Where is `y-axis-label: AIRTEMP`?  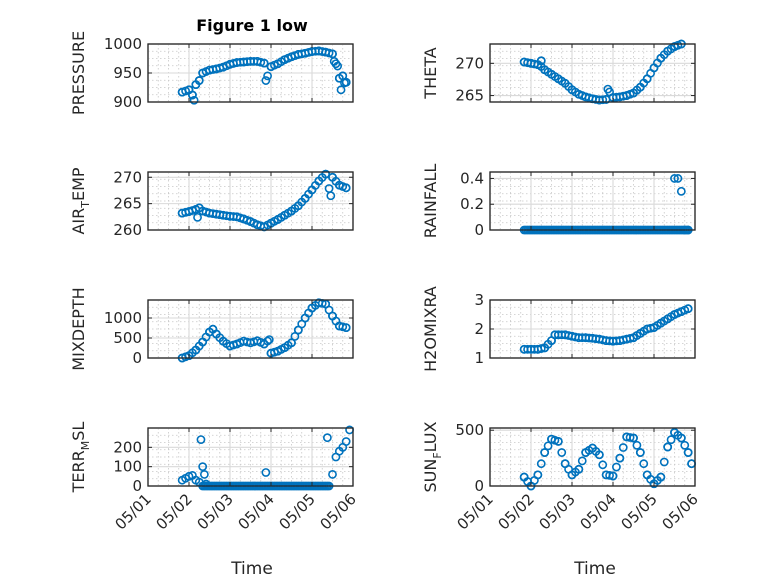
y-axis-label: AIRTEMP is located at coordinates (80, 200).